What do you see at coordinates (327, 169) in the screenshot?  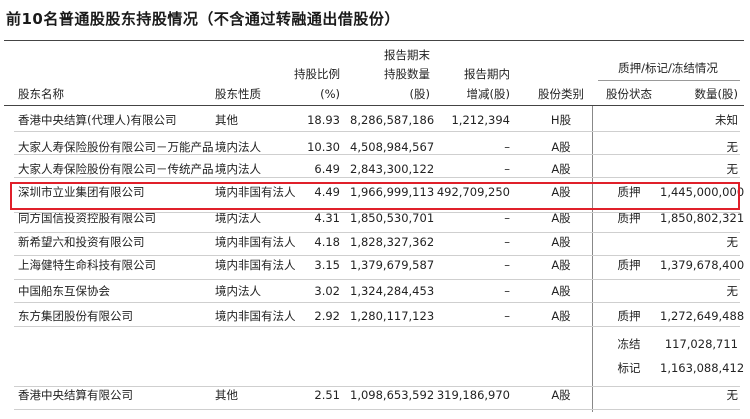 I see `cell-ratio: 6.49` at bounding box center [327, 169].